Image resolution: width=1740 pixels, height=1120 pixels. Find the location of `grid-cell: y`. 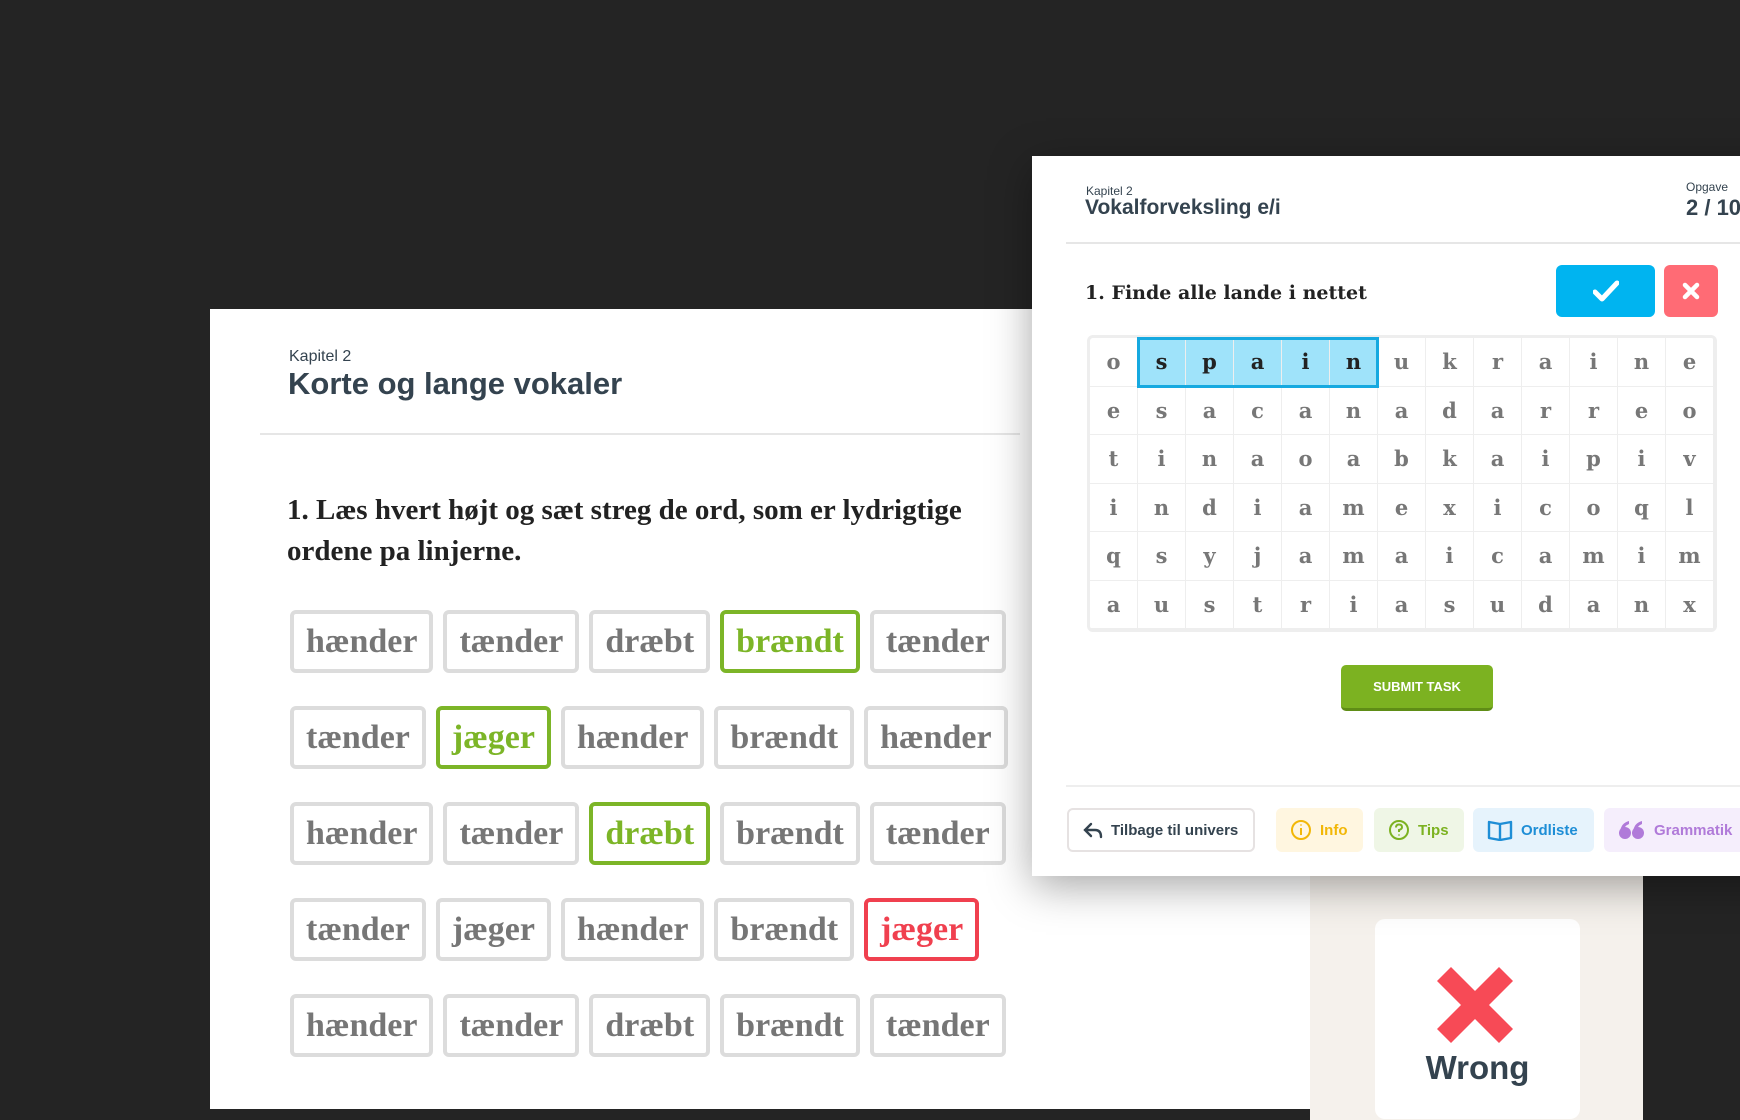

grid-cell: y is located at coordinates (1210, 556).